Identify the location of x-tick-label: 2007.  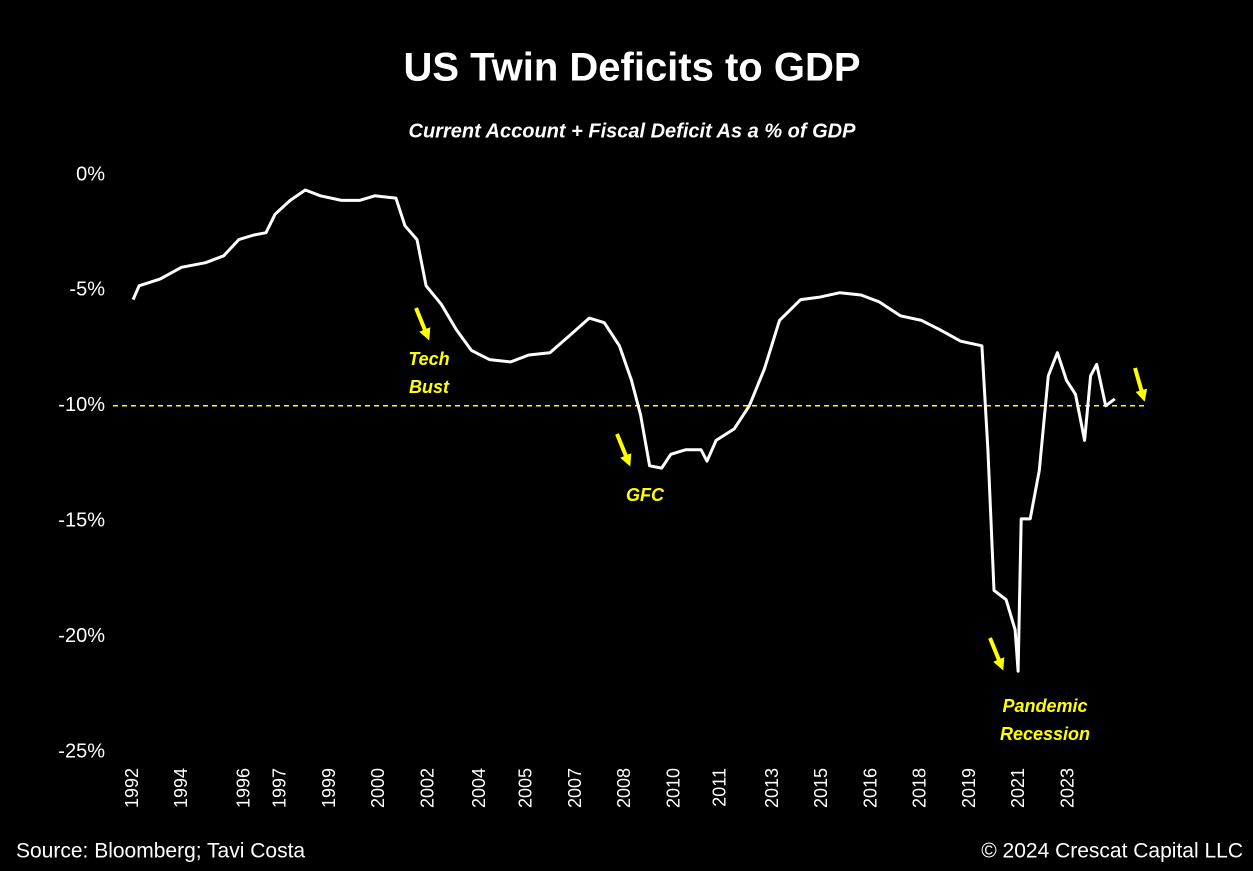
(575, 788).